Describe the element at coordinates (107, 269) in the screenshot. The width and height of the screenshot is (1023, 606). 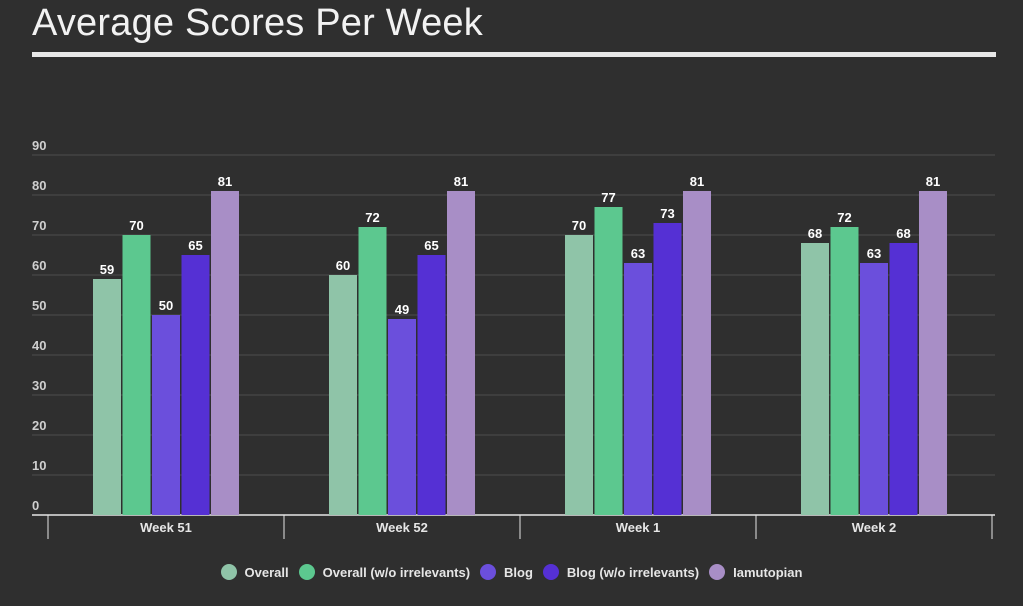
I see `data-label: 59` at that location.